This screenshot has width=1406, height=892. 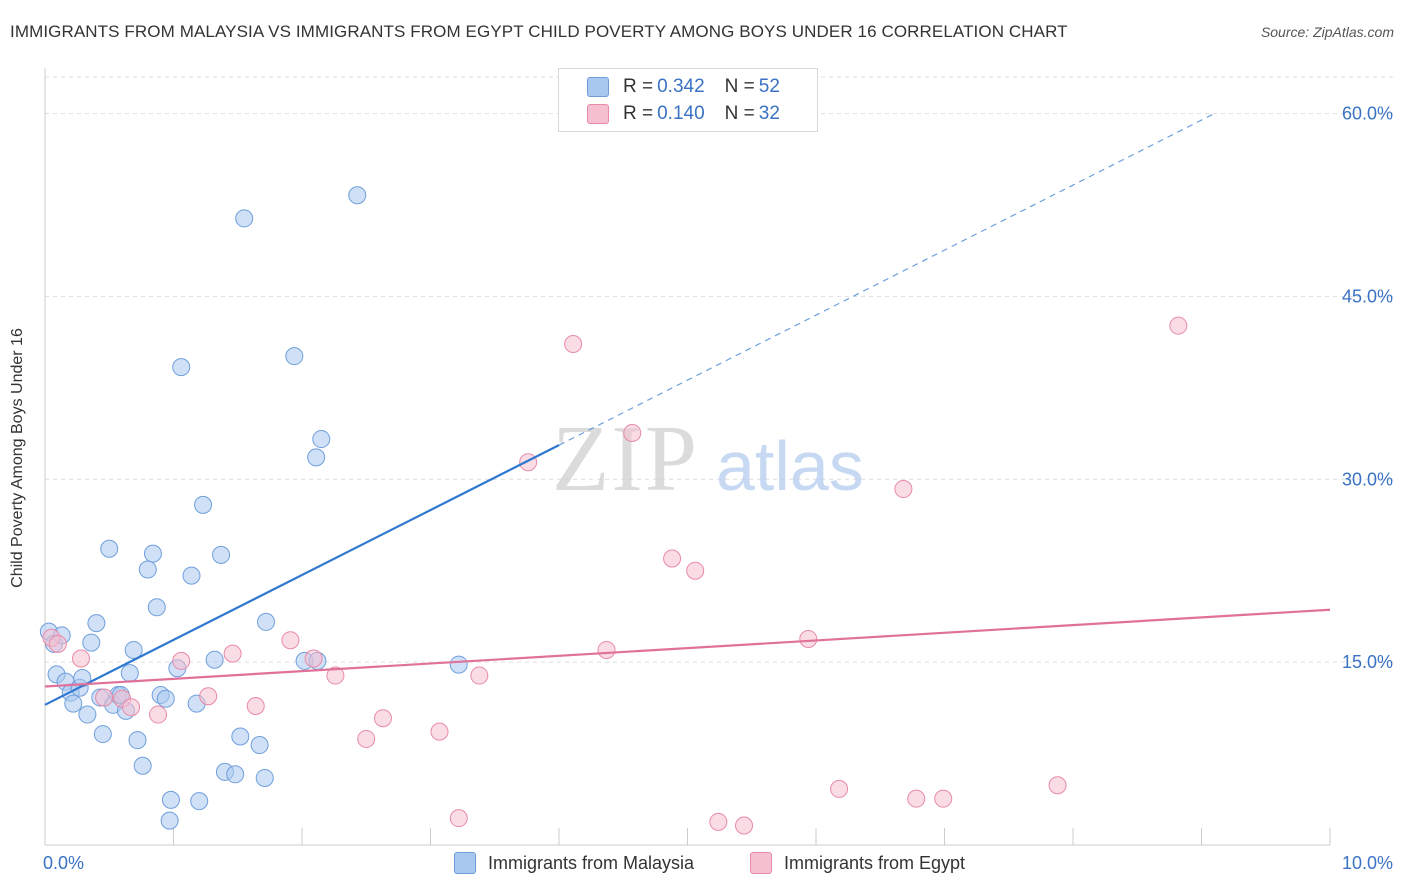 I want to click on y-tick-label: 60.0%, so click(x=1367, y=114).